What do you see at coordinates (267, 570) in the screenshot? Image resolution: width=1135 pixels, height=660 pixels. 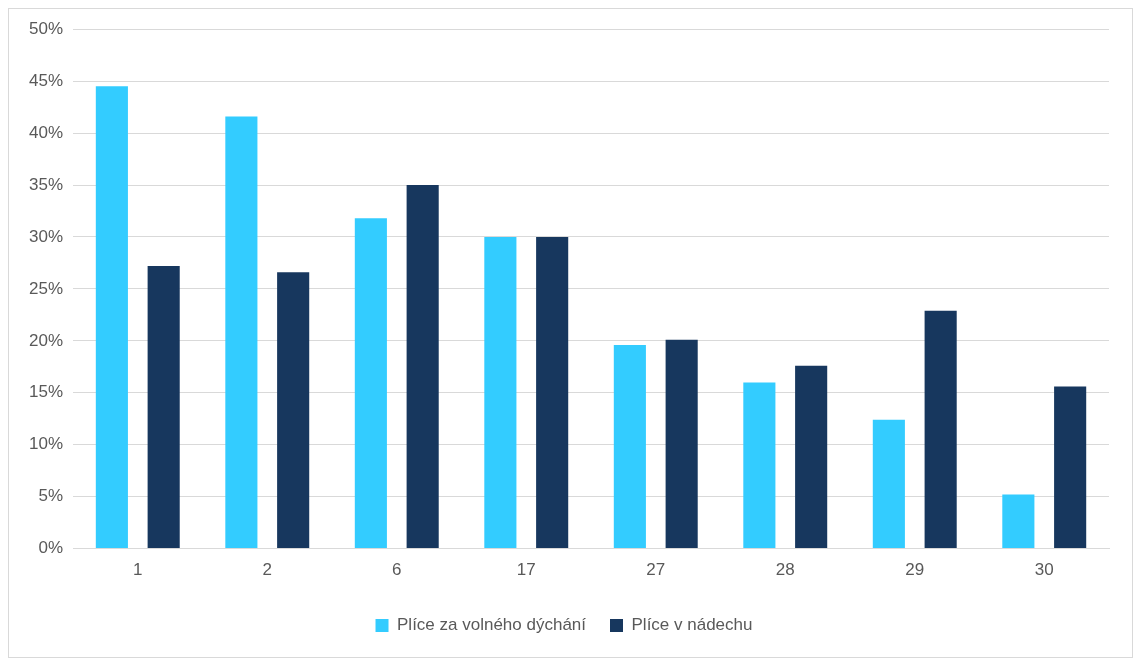 I see `x-tick-label: 2` at bounding box center [267, 570].